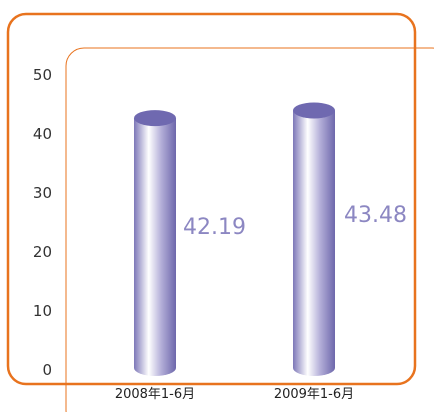 The width and height of the screenshot is (434, 416). Describe the element at coordinates (42, 75) in the screenshot. I see `y-tick-label: 50` at that location.